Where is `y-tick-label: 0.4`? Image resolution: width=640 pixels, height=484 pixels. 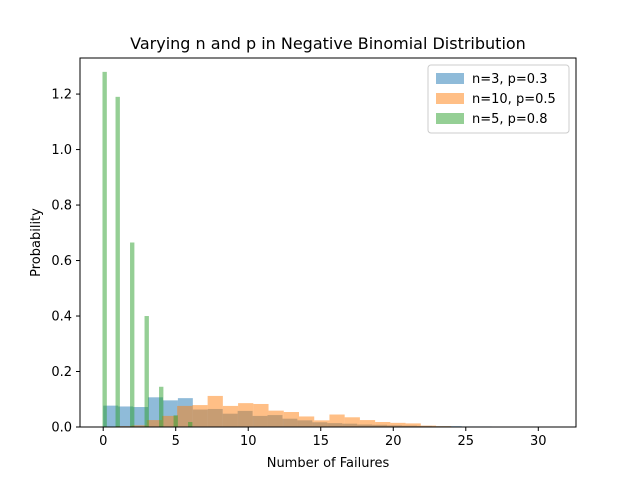
y-tick-label: 0.4 is located at coordinates (61, 317).